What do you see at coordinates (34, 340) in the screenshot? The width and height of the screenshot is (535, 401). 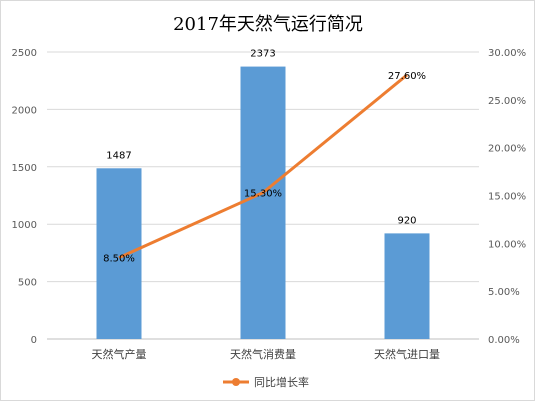 I see `y-left-tick-label: 0` at bounding box center [34, 340].